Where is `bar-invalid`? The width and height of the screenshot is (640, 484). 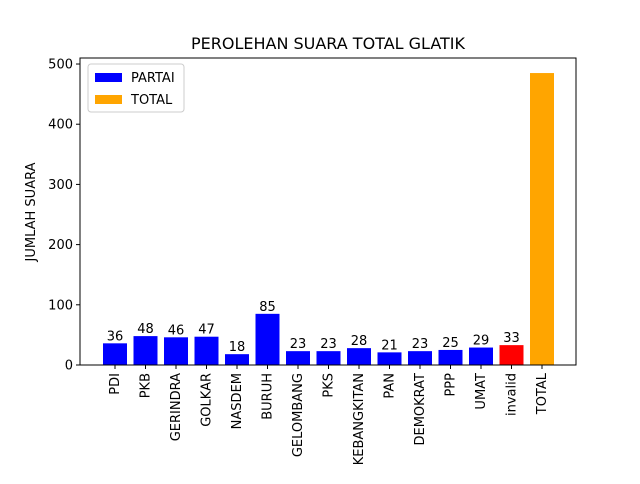 bar-invalid is located at coordinates (511, 355).